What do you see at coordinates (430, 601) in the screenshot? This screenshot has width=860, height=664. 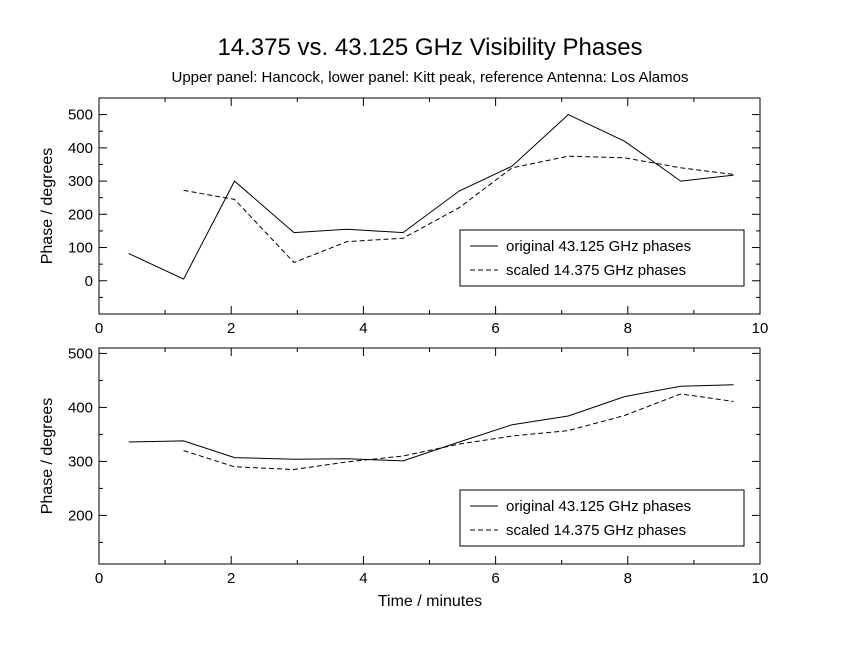 I see `x-axis-label: Time / minutes` at bounding box center [430, 601].